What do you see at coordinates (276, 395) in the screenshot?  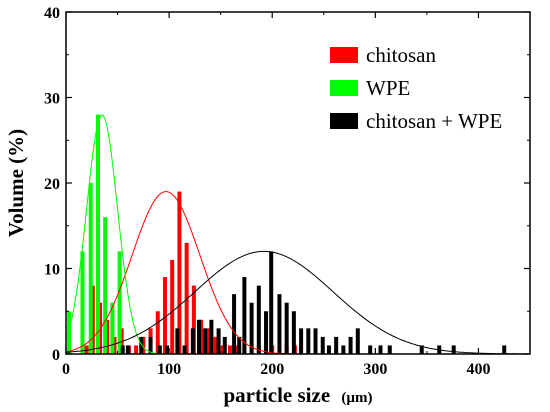 I see `x-axis-title-text: particle size` at bounding box center [276, 395].